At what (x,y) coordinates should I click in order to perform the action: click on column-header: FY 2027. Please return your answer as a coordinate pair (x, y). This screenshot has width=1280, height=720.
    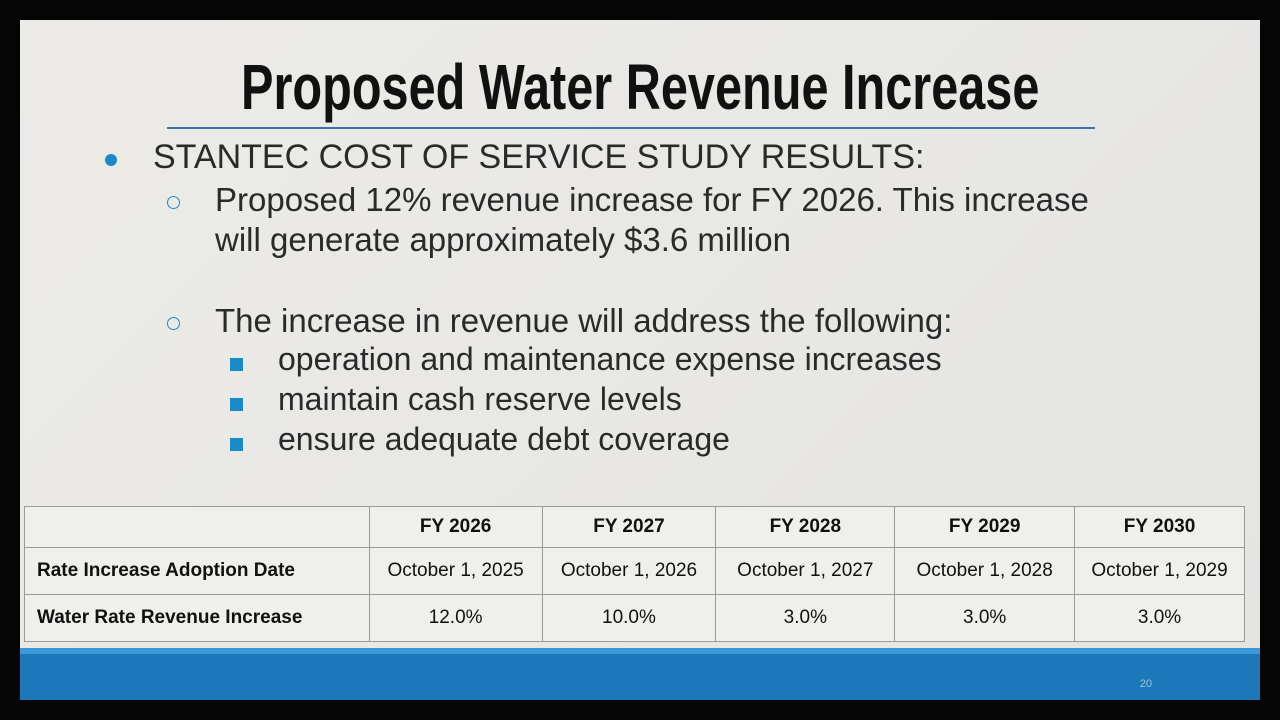
    Looking at the image, I should click on (629, 527).